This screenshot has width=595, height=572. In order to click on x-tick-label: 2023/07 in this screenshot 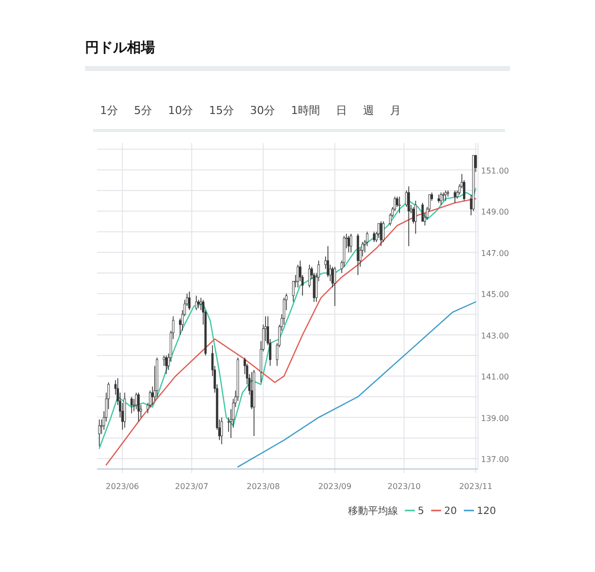, I will do `click(191, 486)`.